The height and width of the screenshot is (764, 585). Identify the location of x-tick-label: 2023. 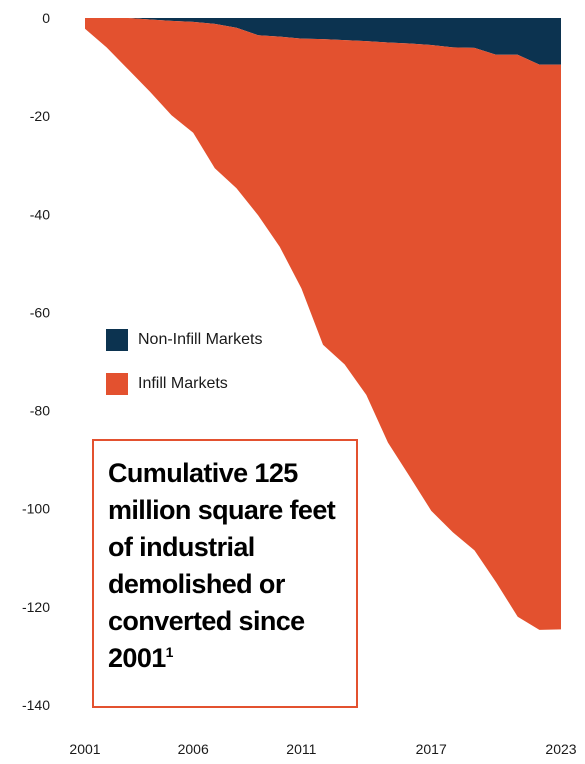
(560, 749).